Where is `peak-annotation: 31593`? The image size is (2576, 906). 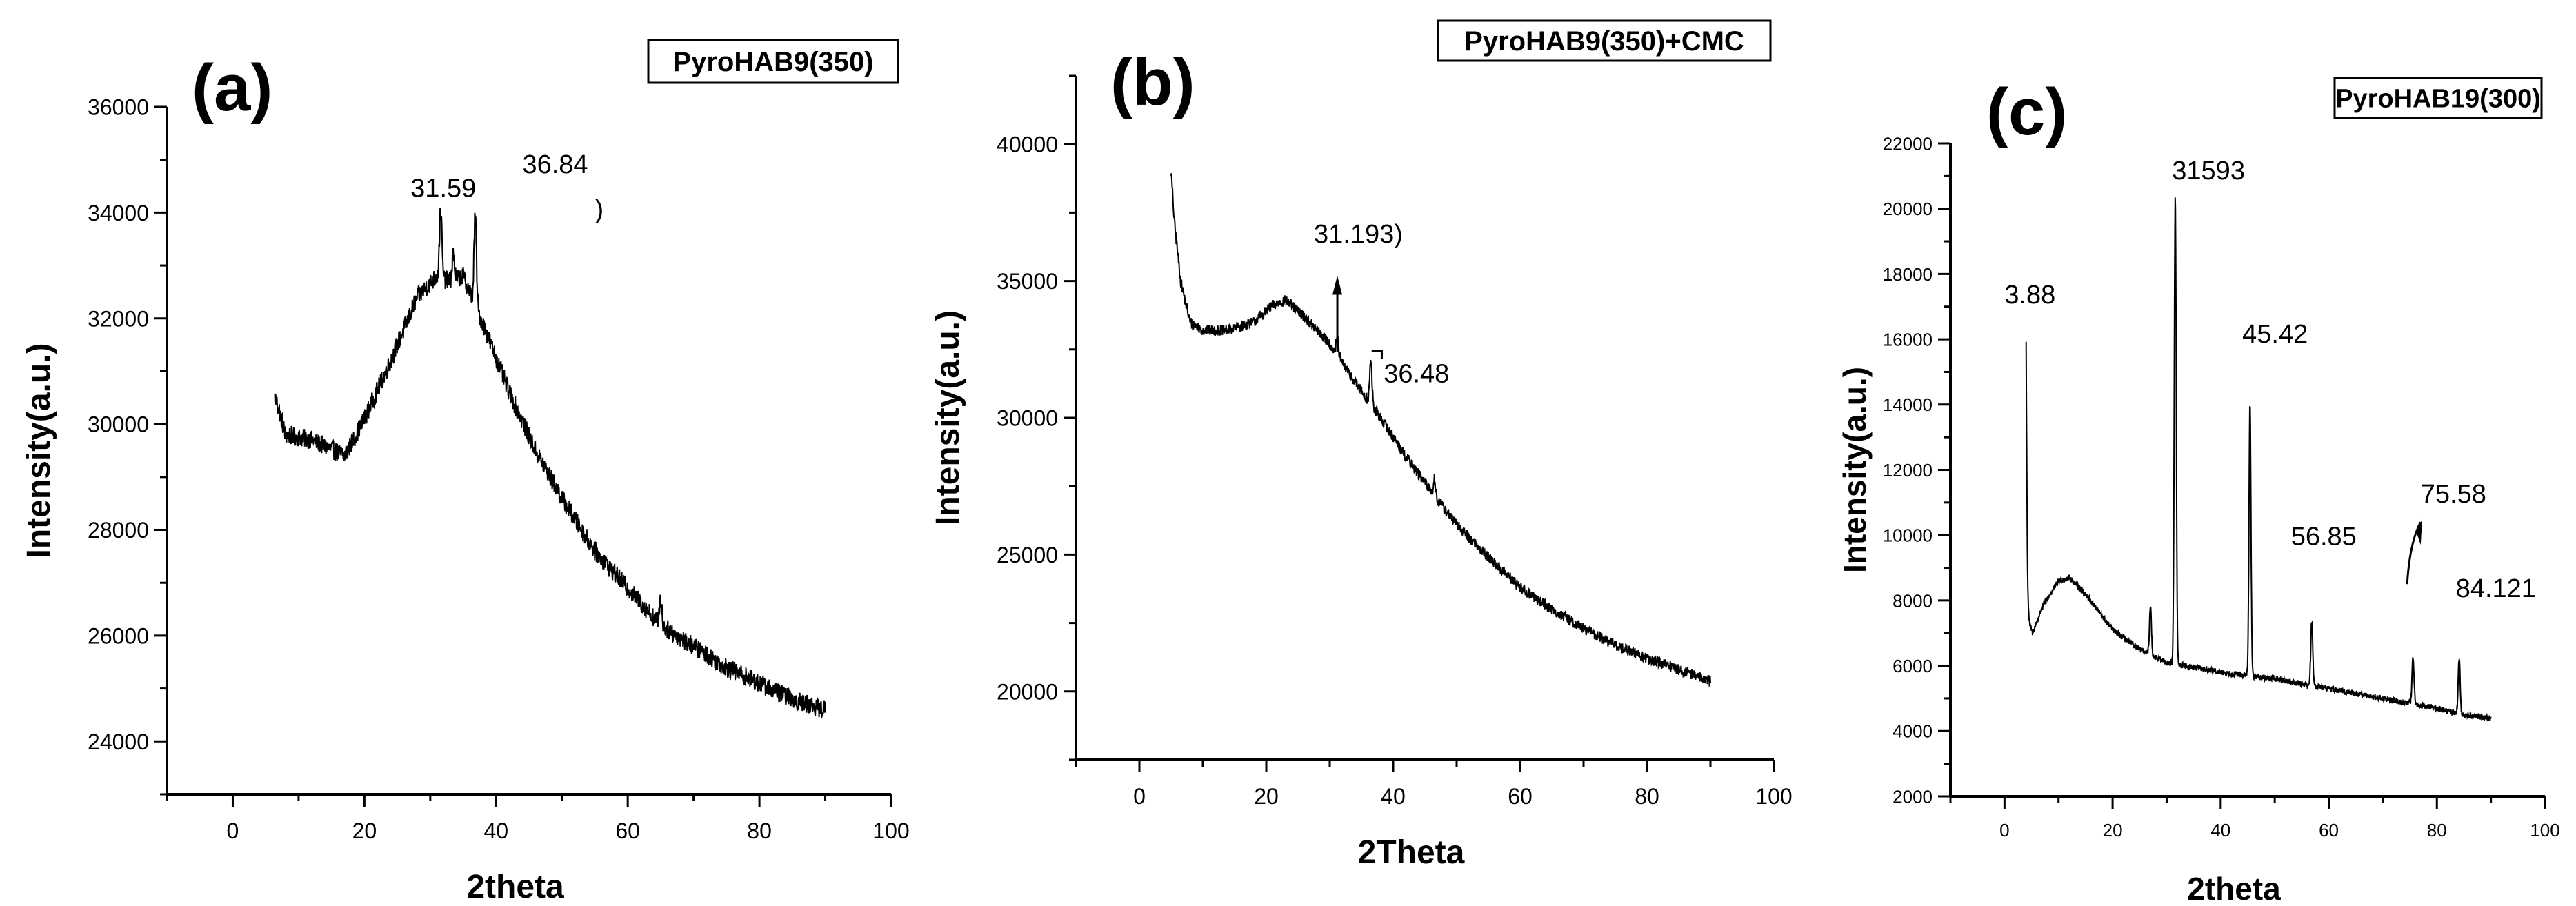
peak-annotation: 31593 is located at coordinates (2208, 171).